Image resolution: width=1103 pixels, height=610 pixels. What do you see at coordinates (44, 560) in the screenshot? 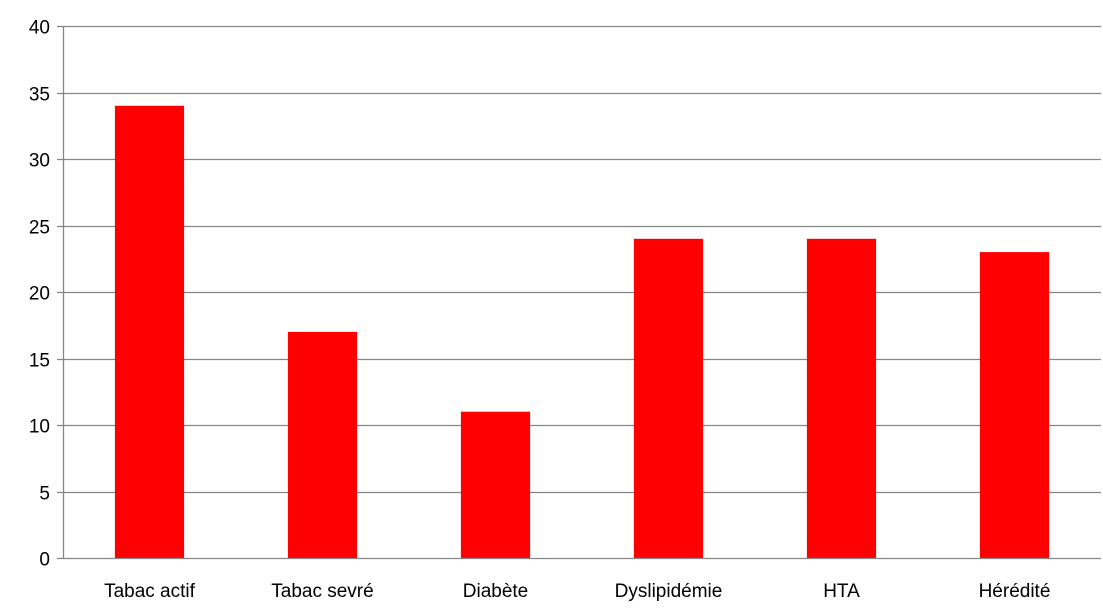
I see `y-tick-label: 0` at bounding box center [44, 560].